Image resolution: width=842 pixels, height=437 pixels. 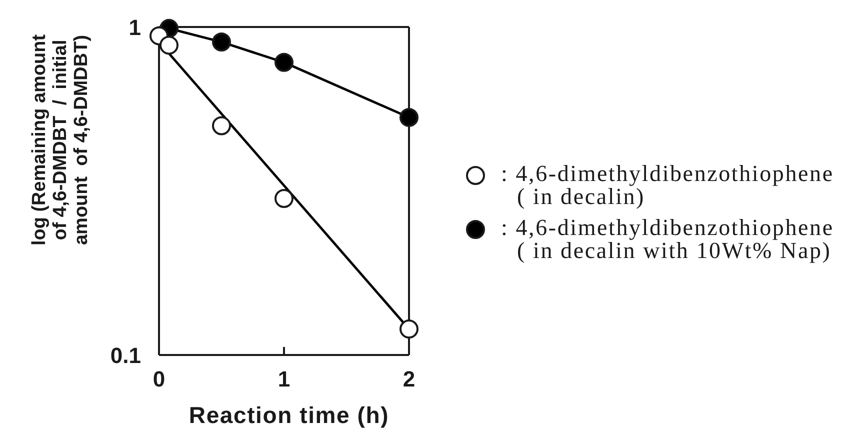 I want to click on x-axis-title: Reaction time (h), so click(x=289, y=415).